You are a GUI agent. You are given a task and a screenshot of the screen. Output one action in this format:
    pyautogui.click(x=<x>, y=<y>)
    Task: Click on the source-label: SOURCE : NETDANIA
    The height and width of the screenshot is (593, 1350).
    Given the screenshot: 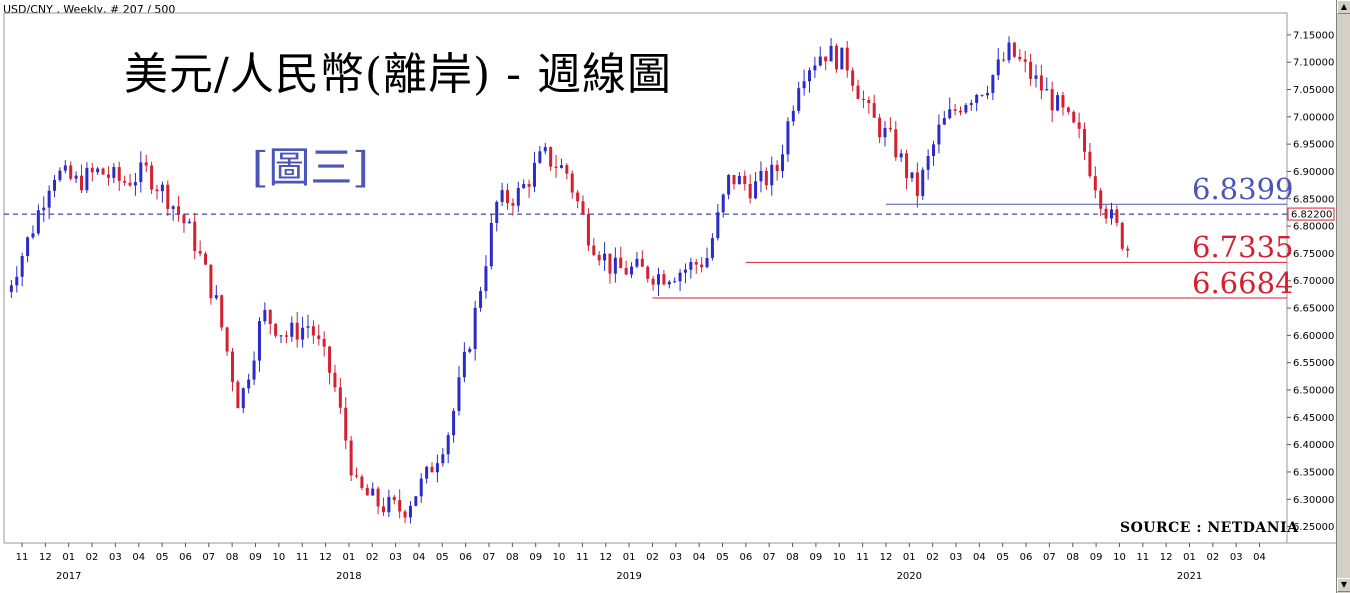 What is the action you would take?
    pyautogui.click(x=1209, y=528)
    